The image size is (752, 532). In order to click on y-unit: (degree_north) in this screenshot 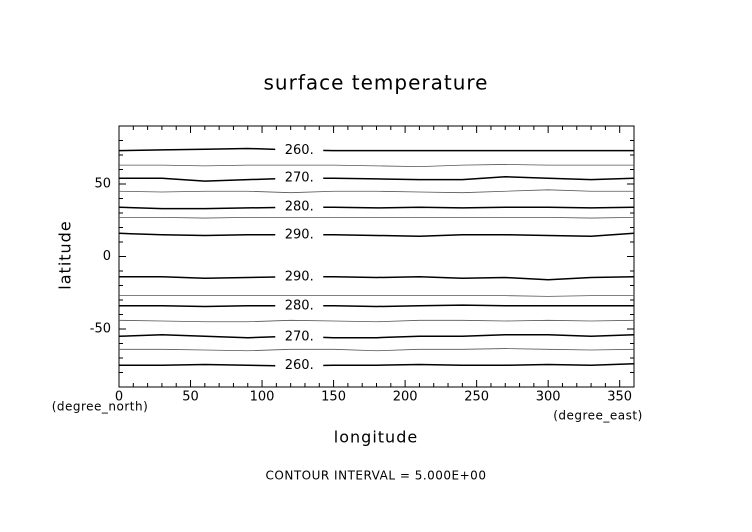, I will do `click(100, 407)`.